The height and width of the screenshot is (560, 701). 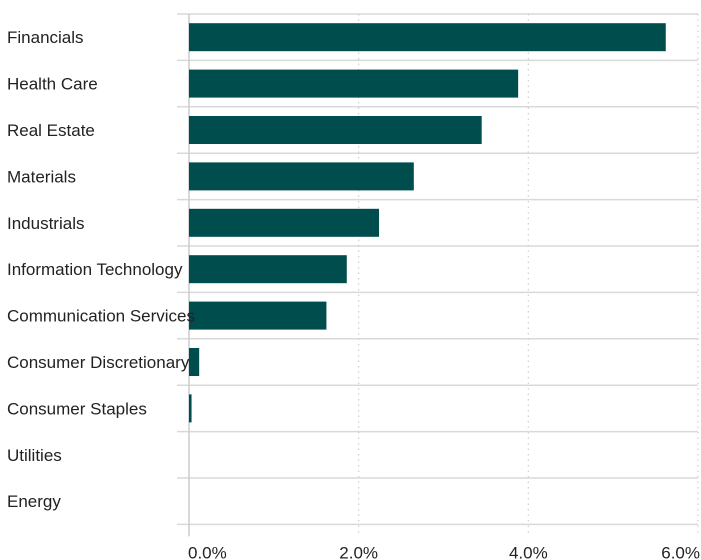 What do you see at coordinates (358, 551) in the screenshot?
I see `x-tick-label: 2.0%` at bounding box center [358, 551].